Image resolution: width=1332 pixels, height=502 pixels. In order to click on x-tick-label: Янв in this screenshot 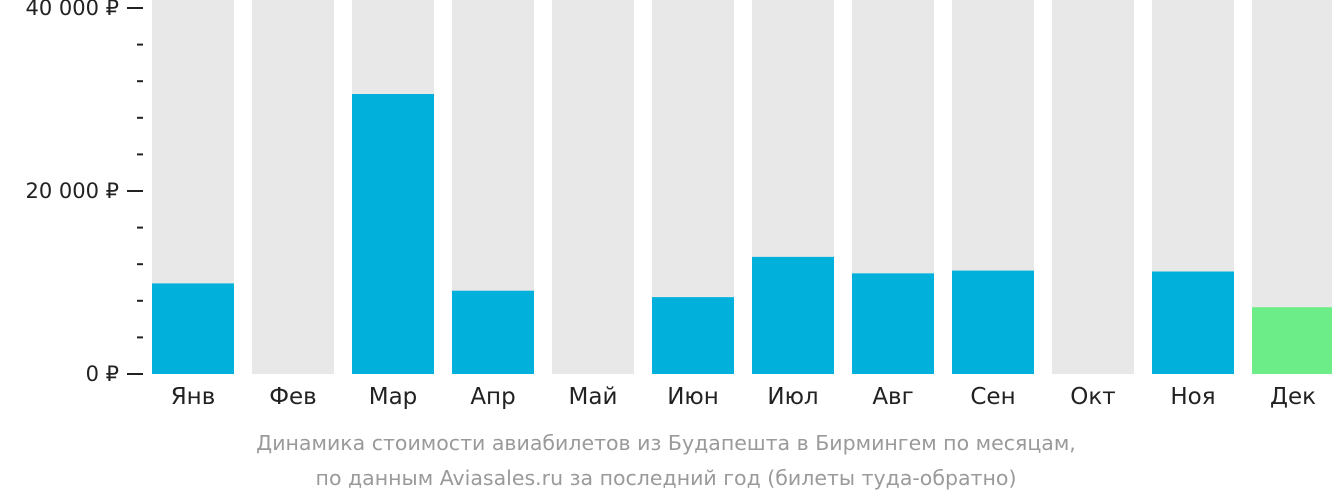, I will do `click(193, 397)`.